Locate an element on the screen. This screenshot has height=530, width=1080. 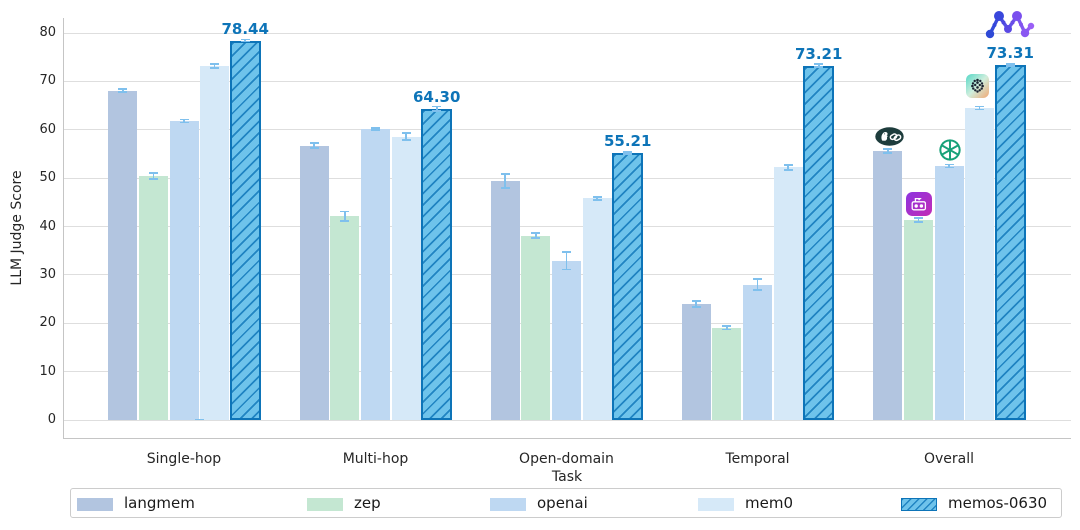
error-bar-zep-temporal is located at coordinates (727, 327).